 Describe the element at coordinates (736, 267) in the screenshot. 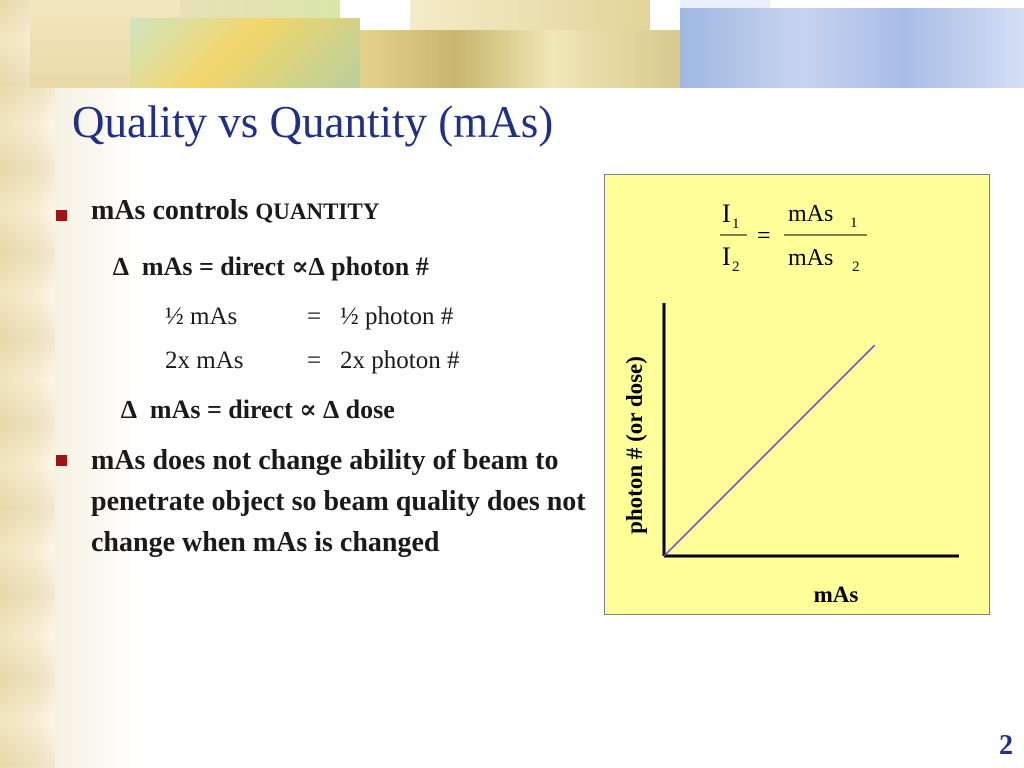

I see `formula-den-left-sub: 2` at that location.